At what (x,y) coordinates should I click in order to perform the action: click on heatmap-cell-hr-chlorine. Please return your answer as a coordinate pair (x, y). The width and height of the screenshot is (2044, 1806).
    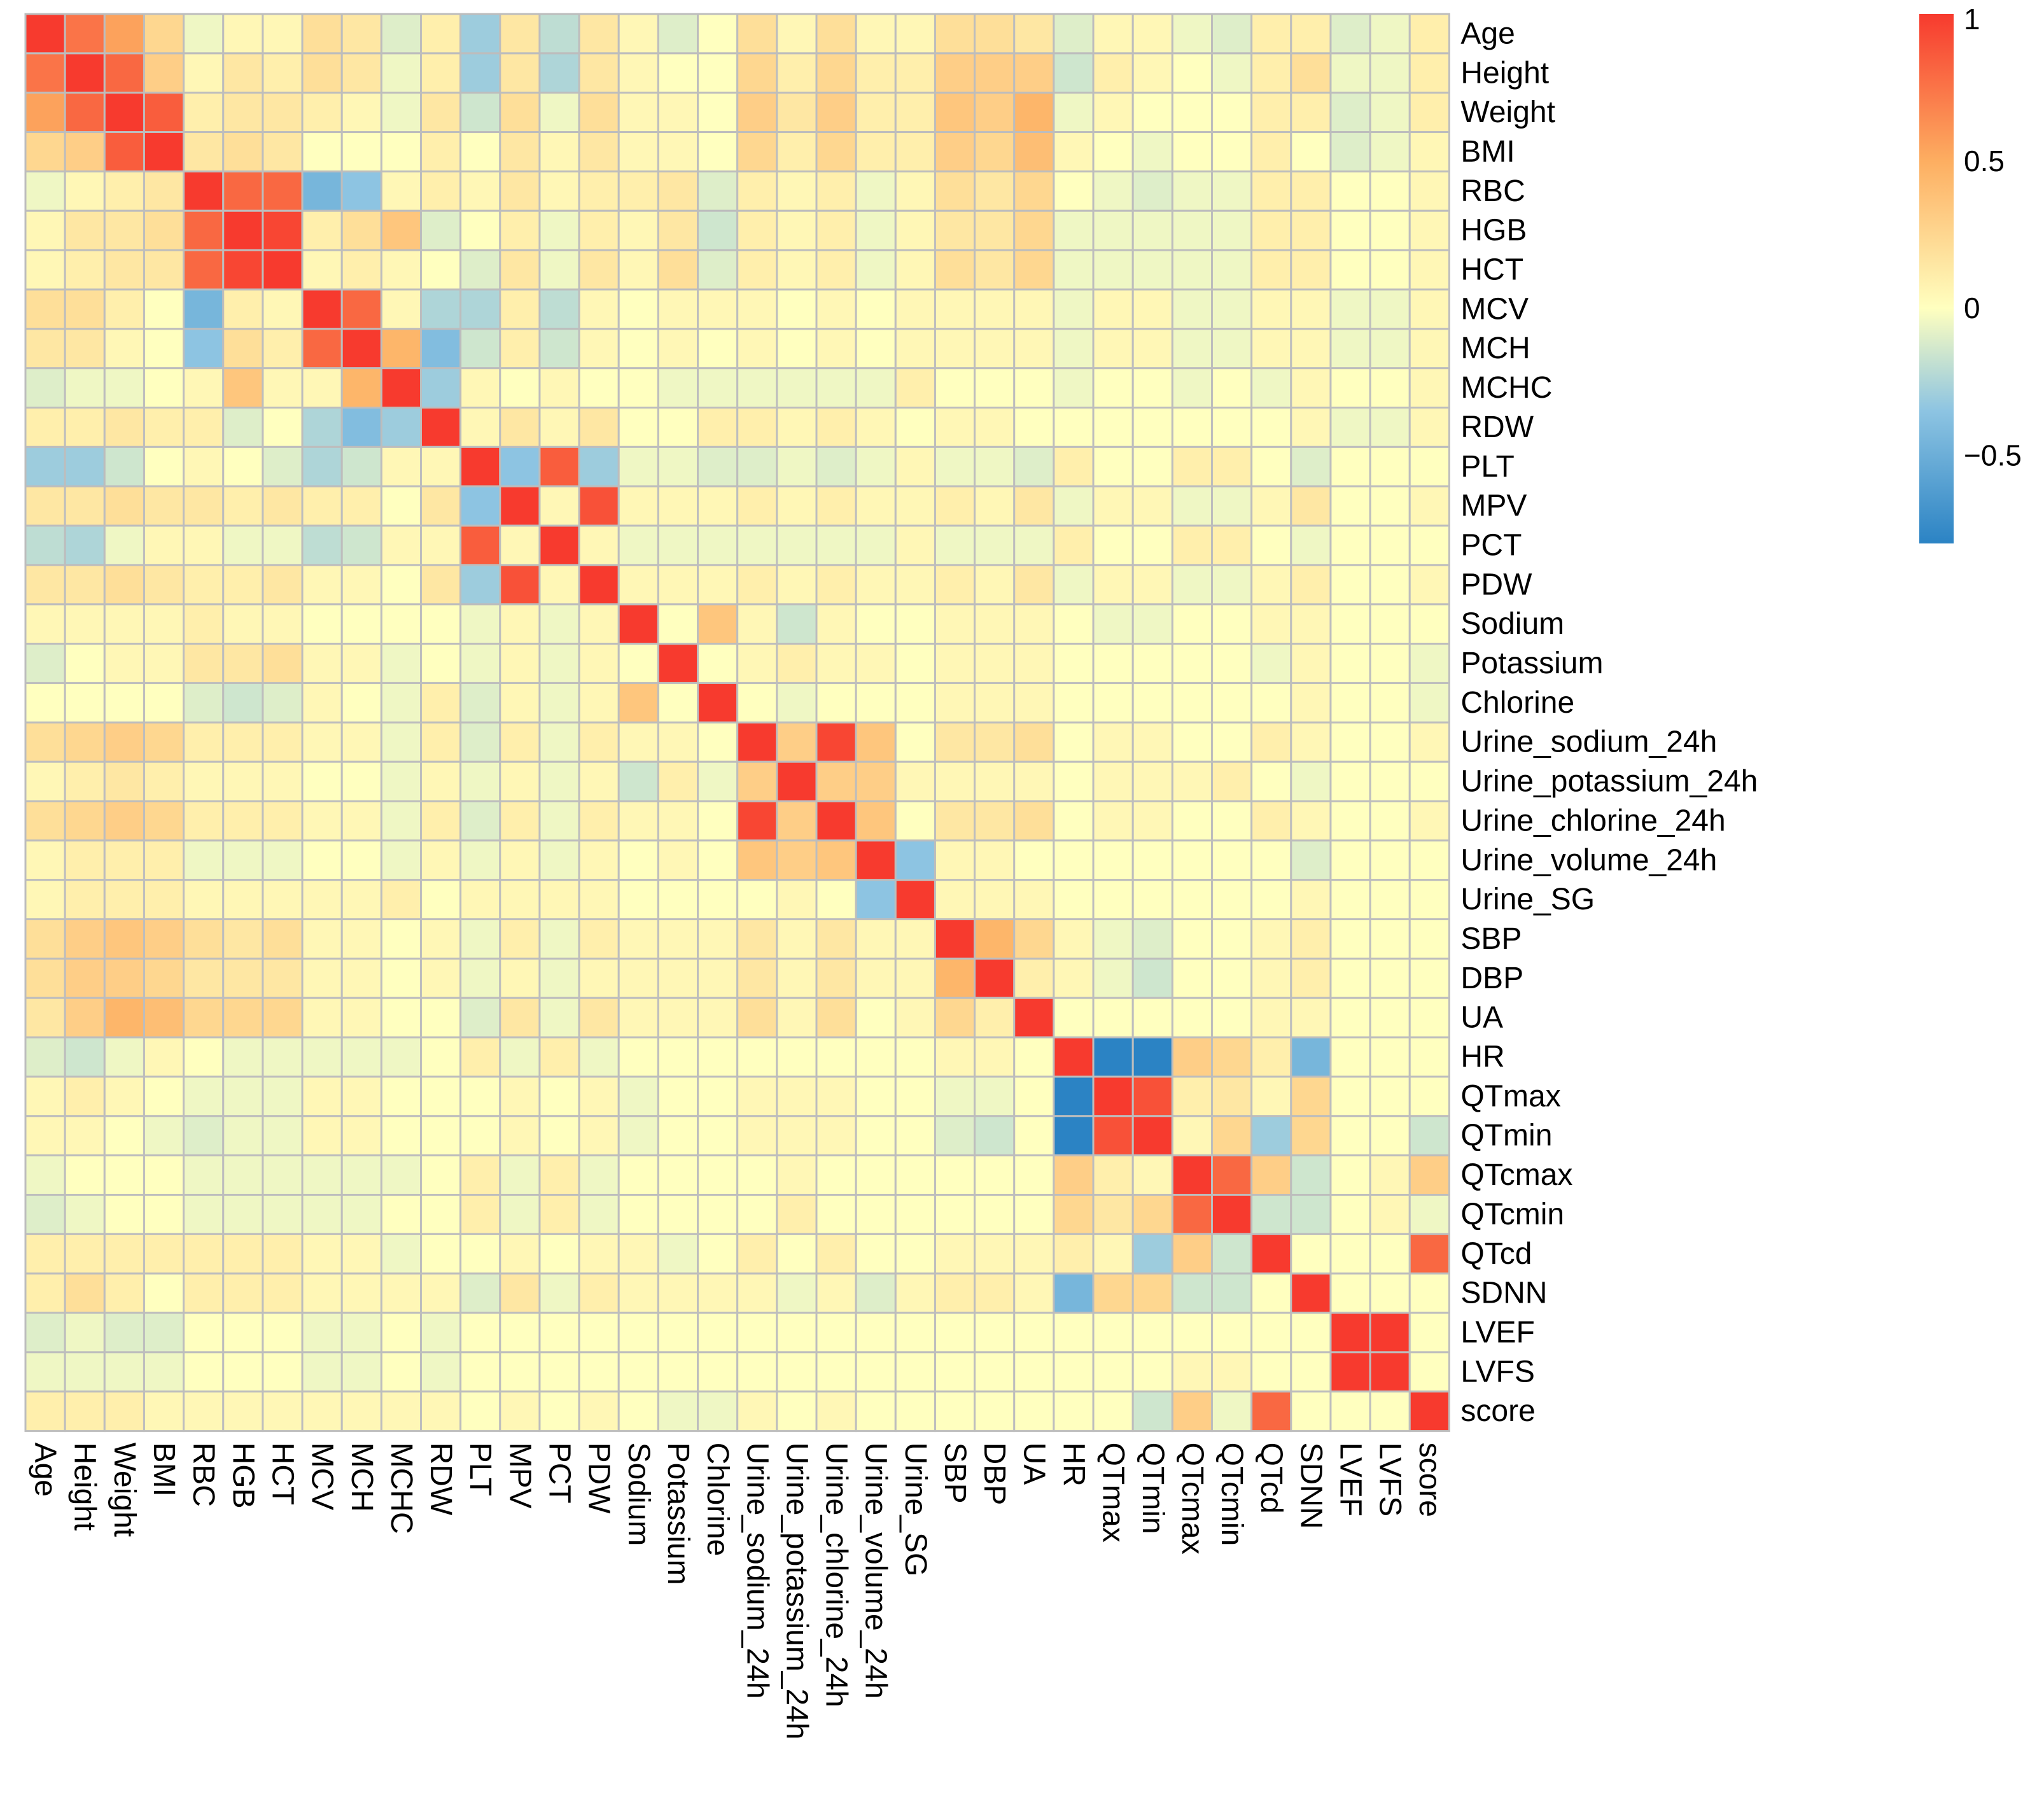
    Looking at the image, I should click on (718, 1057).